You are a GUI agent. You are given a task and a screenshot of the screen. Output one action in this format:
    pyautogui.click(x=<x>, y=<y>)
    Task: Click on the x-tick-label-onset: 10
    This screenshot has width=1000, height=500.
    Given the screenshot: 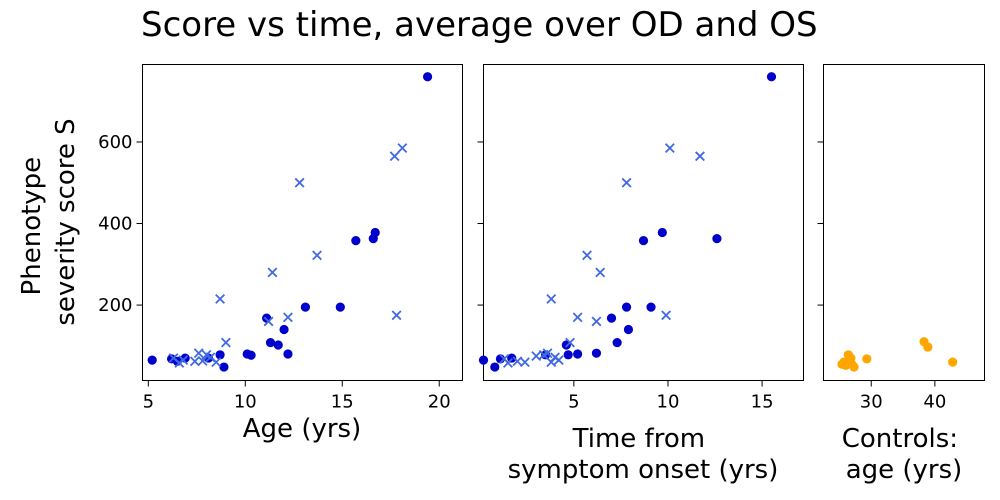 What is the action you would take?
    pyautogui.click(x=668, y=402)
    